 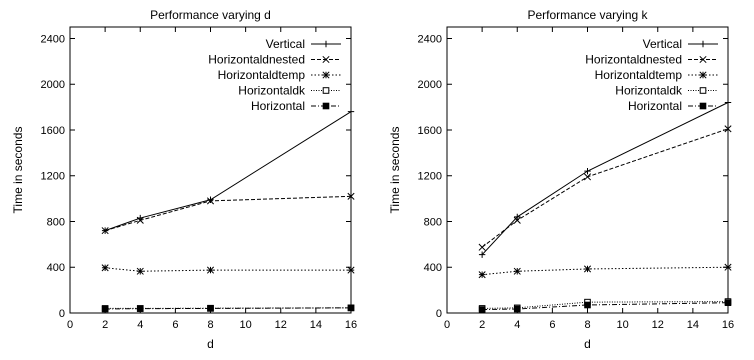 I want to click on y-tick-label: 0, so click(x=439, y=314).